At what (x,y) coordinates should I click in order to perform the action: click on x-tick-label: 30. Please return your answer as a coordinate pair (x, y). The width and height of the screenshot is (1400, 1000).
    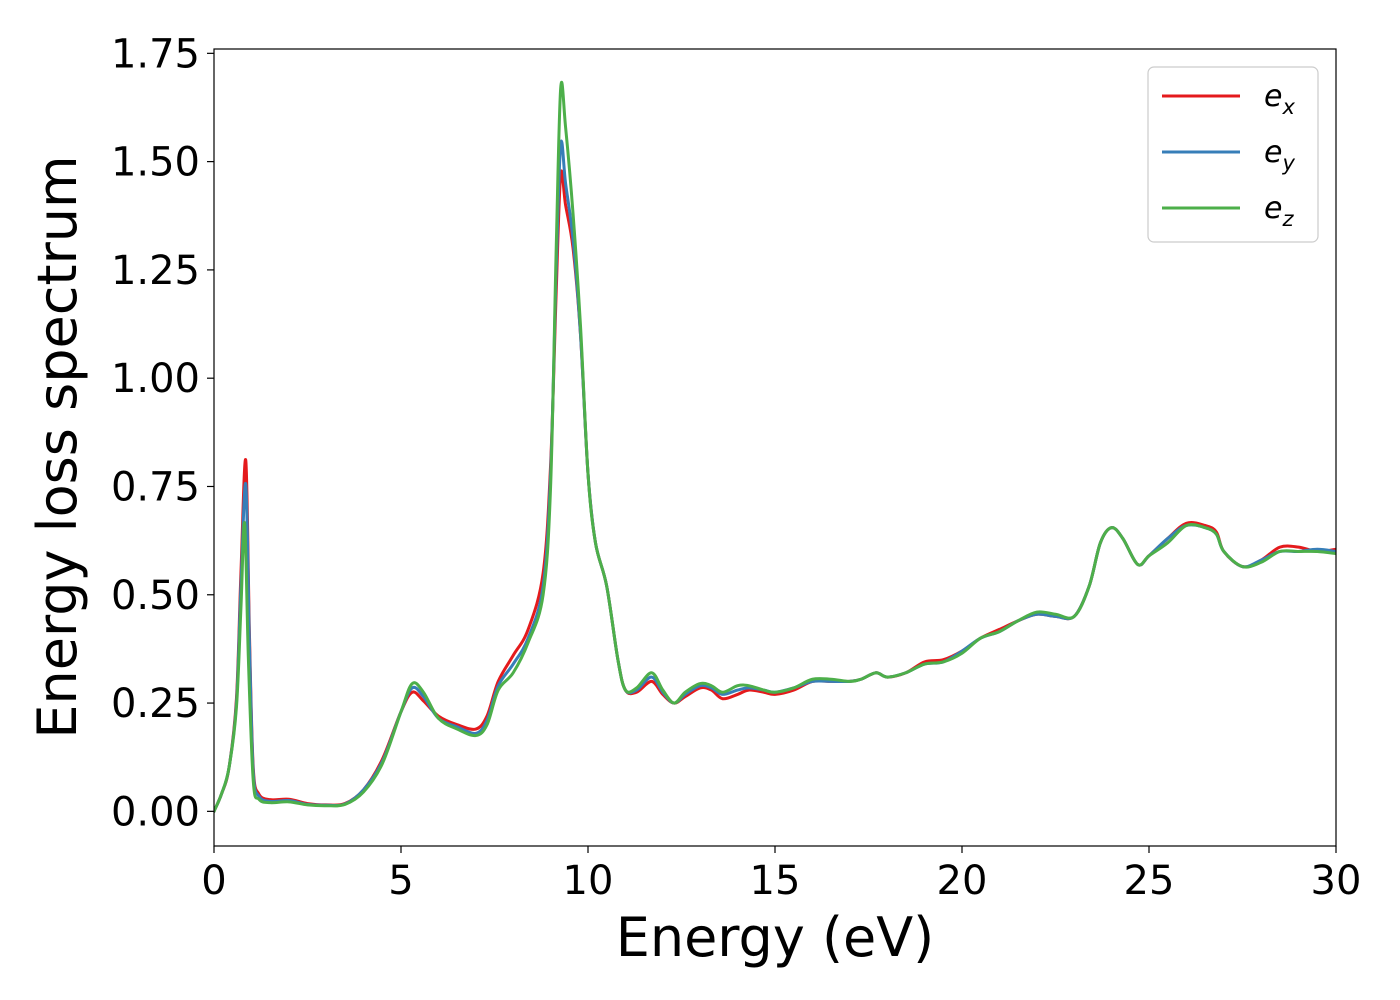
    Looking at the image, I should click on (1336, 881).